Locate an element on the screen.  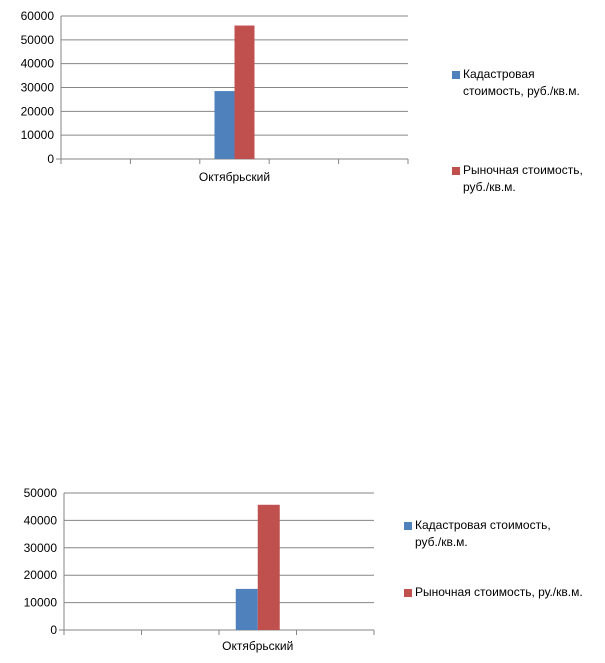
legend-label: Кадастровая is located at coordinates (499, 74).